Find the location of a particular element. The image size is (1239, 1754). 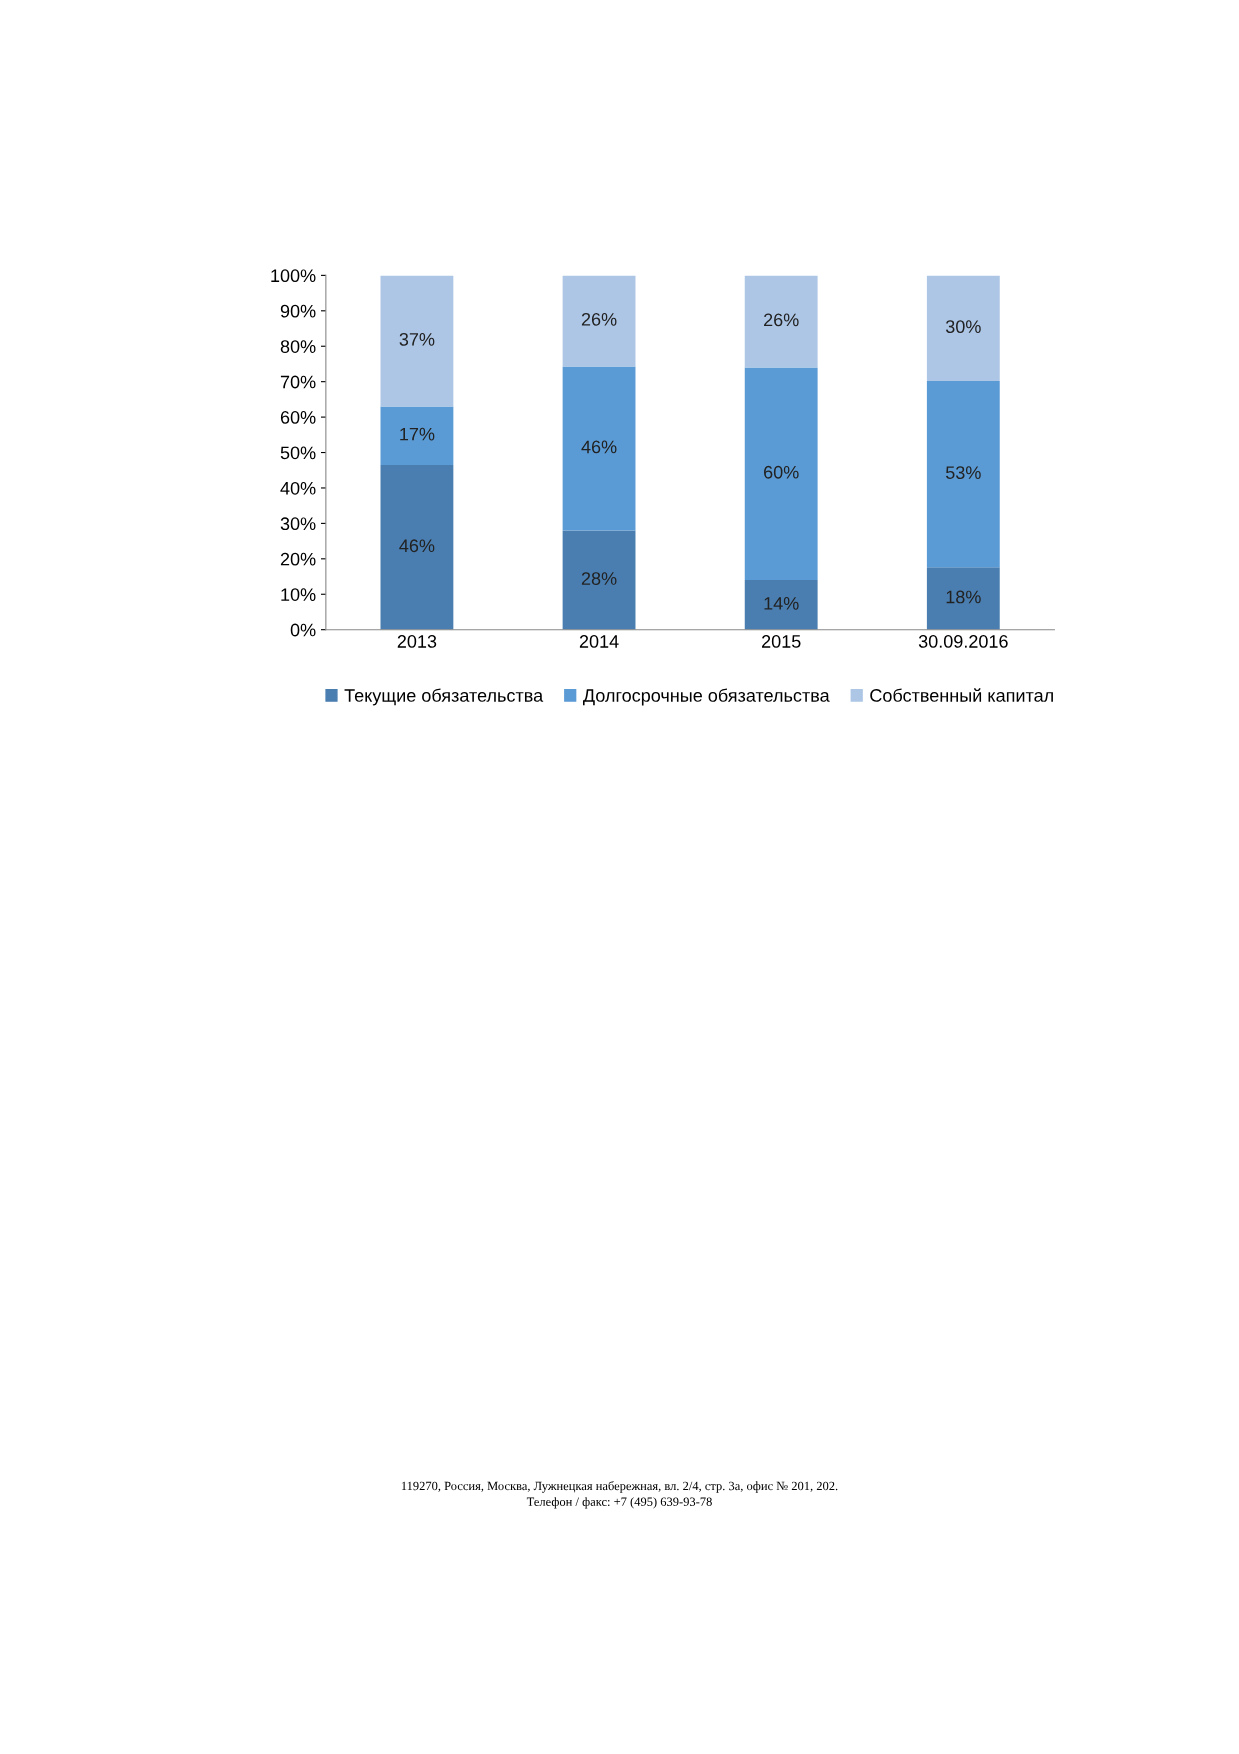

x-tick-label: 2013 is located at coordinates (417, 641).